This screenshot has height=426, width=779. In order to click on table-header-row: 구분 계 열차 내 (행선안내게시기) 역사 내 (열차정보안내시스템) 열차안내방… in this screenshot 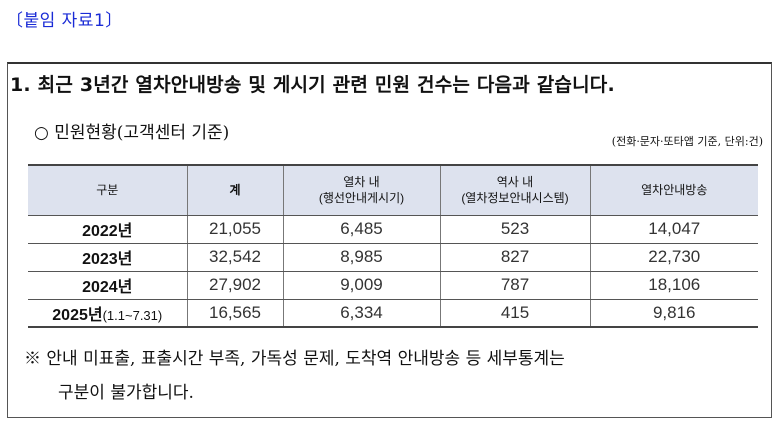, I will do `click(393, 190)`.